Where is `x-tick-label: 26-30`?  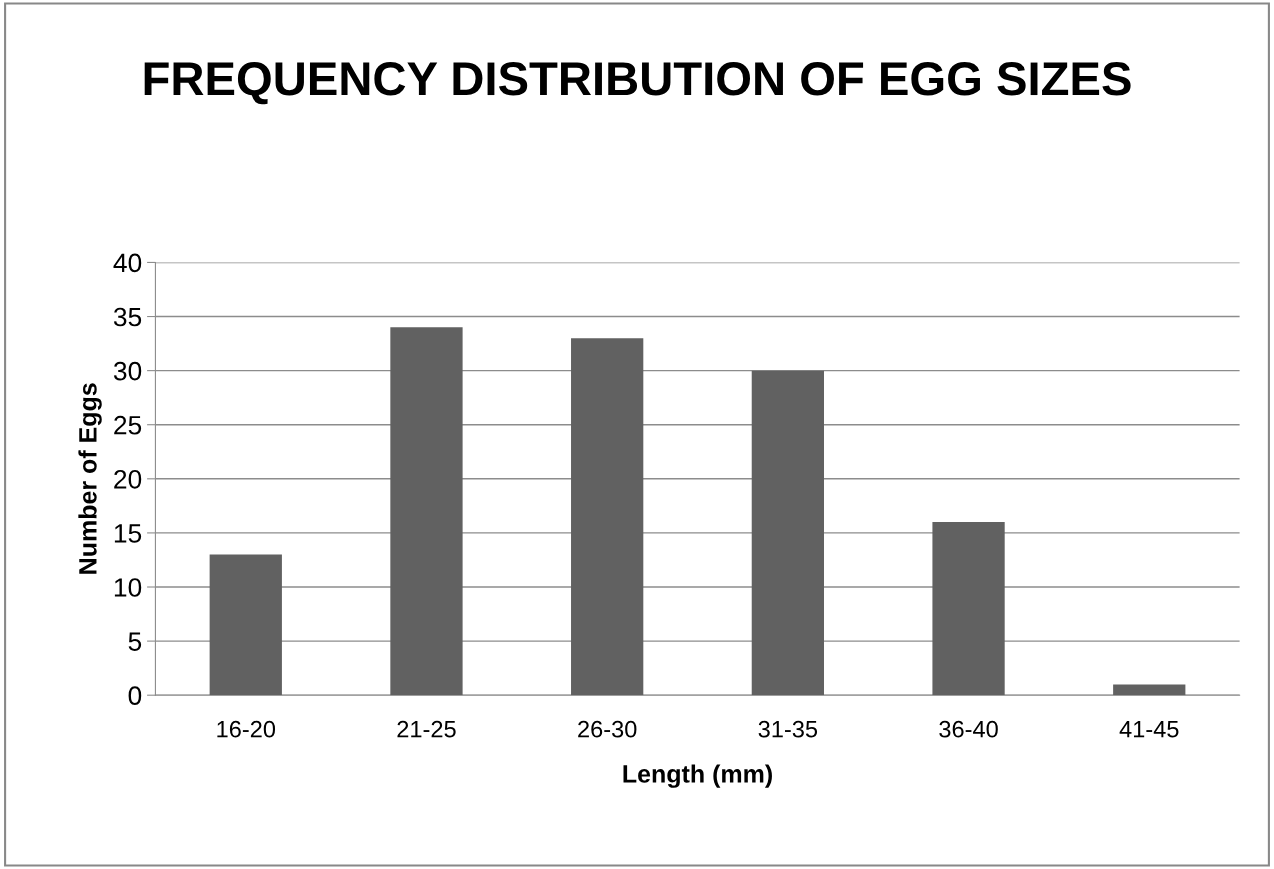
x-tick-label: 26-30 is located at coordinates (607, 729).